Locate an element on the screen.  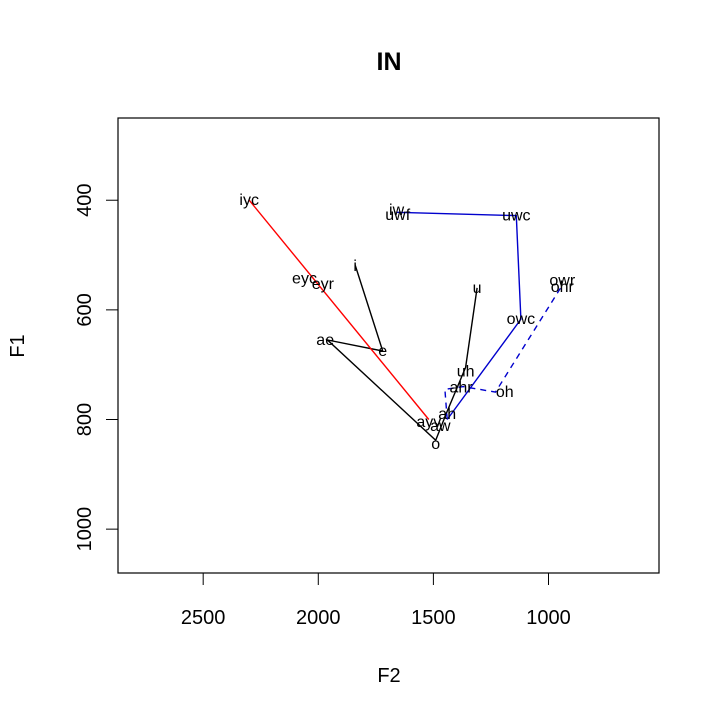
point-label-ah: ah is located at coordinates (447, 414).